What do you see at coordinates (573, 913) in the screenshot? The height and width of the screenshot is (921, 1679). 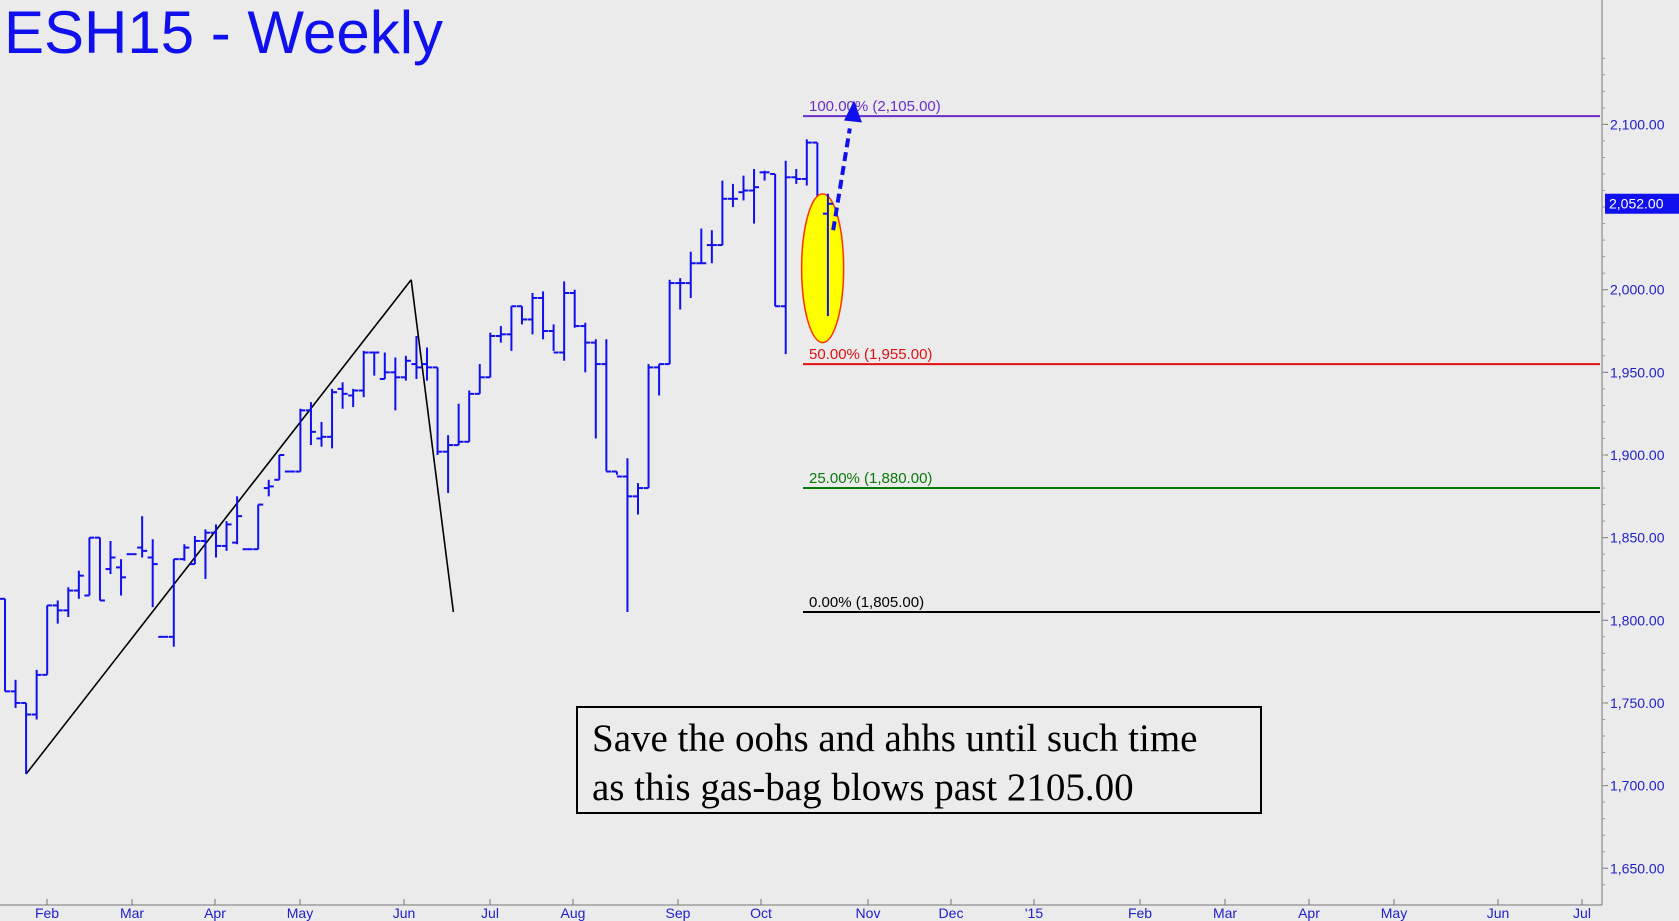 I see `x-tick-label: Aug` at bounding box center [573, 913].